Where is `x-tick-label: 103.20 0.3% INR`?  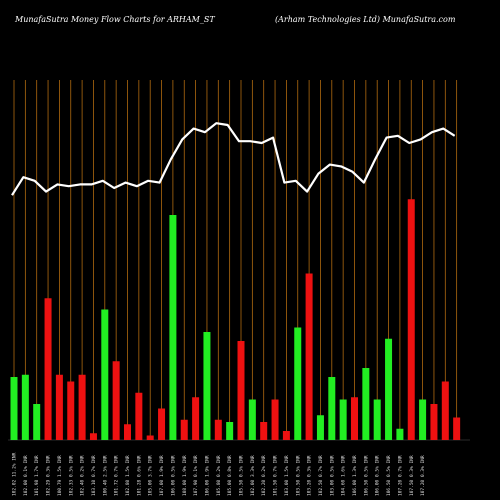 x-tick-label: 103.20 0.3% INR is located at coordinates (310, 475).